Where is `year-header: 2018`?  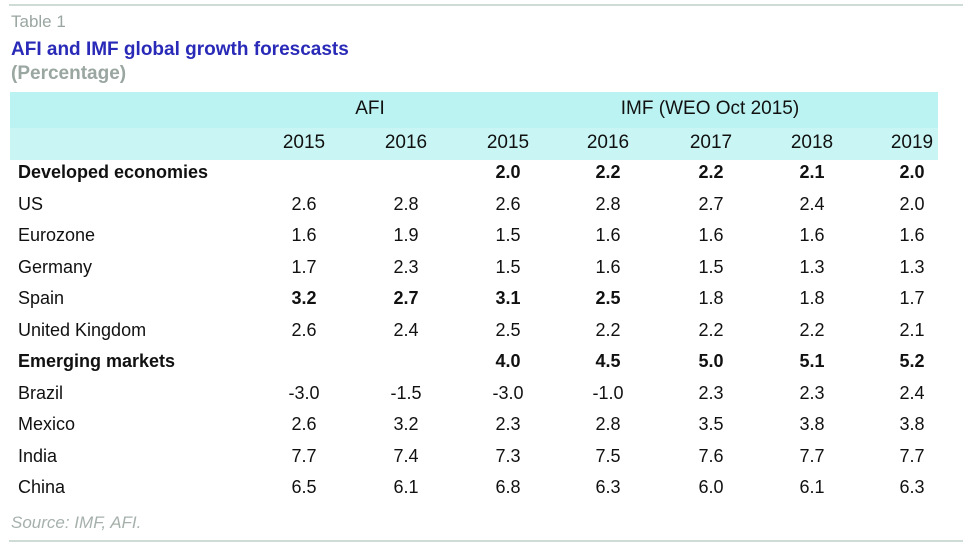
year-header: 2018 is located at coordinates (812, 142).